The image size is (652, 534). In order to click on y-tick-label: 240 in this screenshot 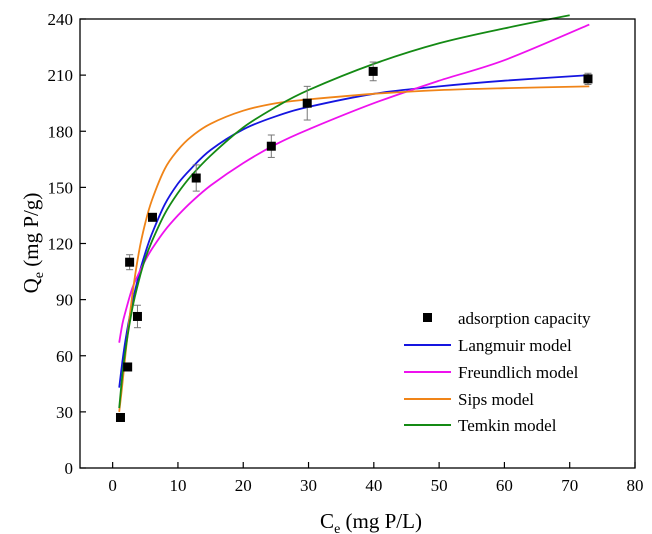, I will do `click(61, 19)`.